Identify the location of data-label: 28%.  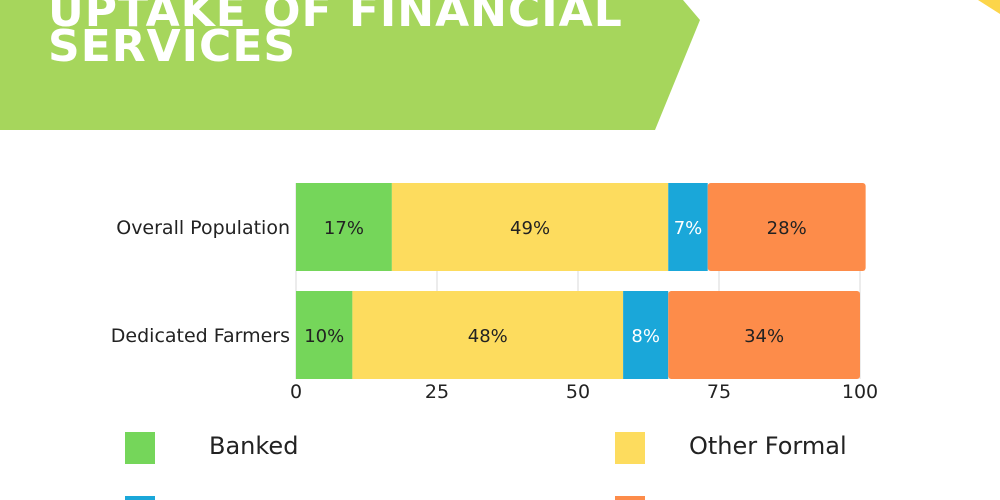
(787, 228).